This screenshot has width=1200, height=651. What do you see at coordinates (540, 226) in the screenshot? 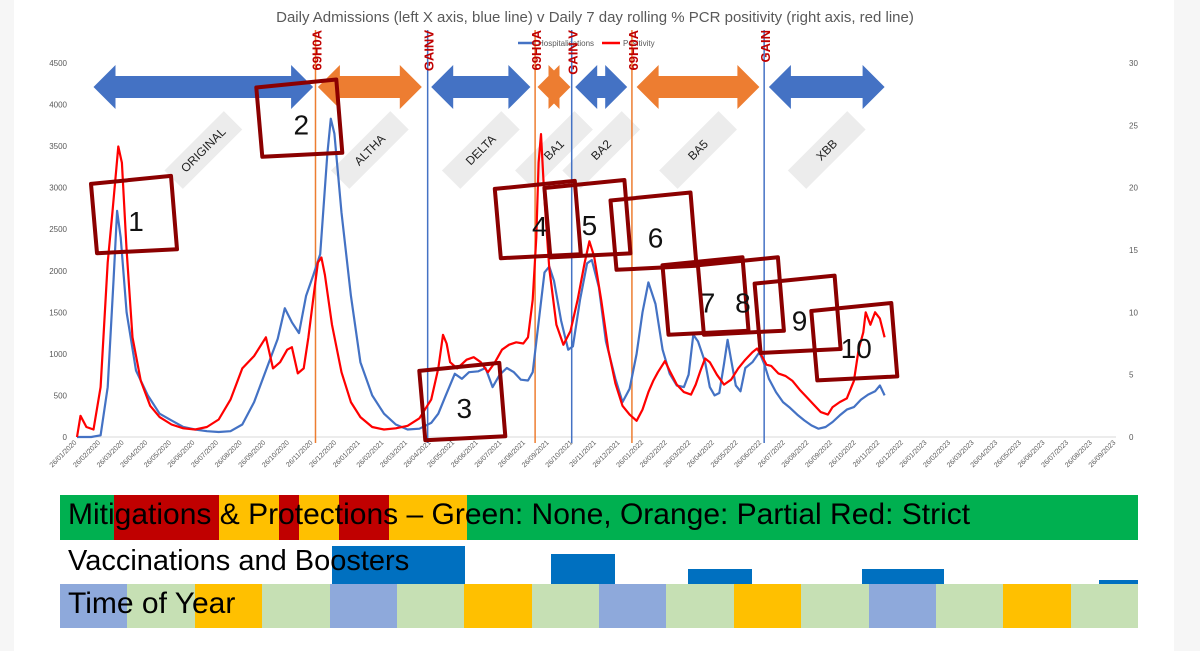
I see `annotation-number: 4` at bounding box center [540, 226].